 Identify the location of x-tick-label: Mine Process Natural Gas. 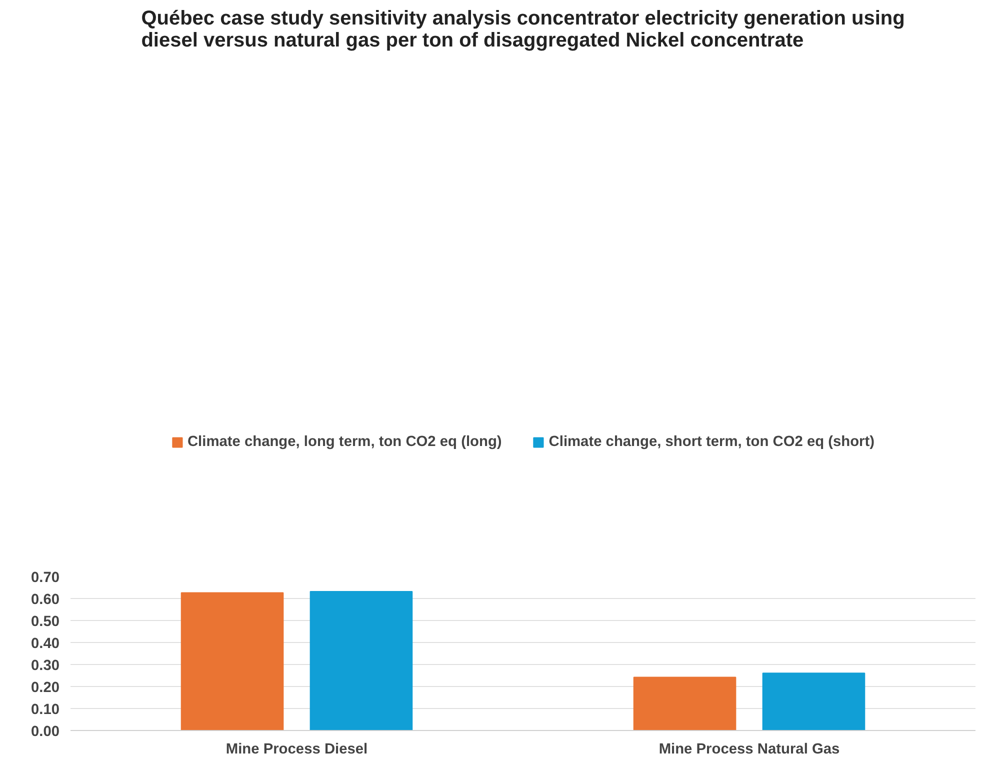
(749, 750).